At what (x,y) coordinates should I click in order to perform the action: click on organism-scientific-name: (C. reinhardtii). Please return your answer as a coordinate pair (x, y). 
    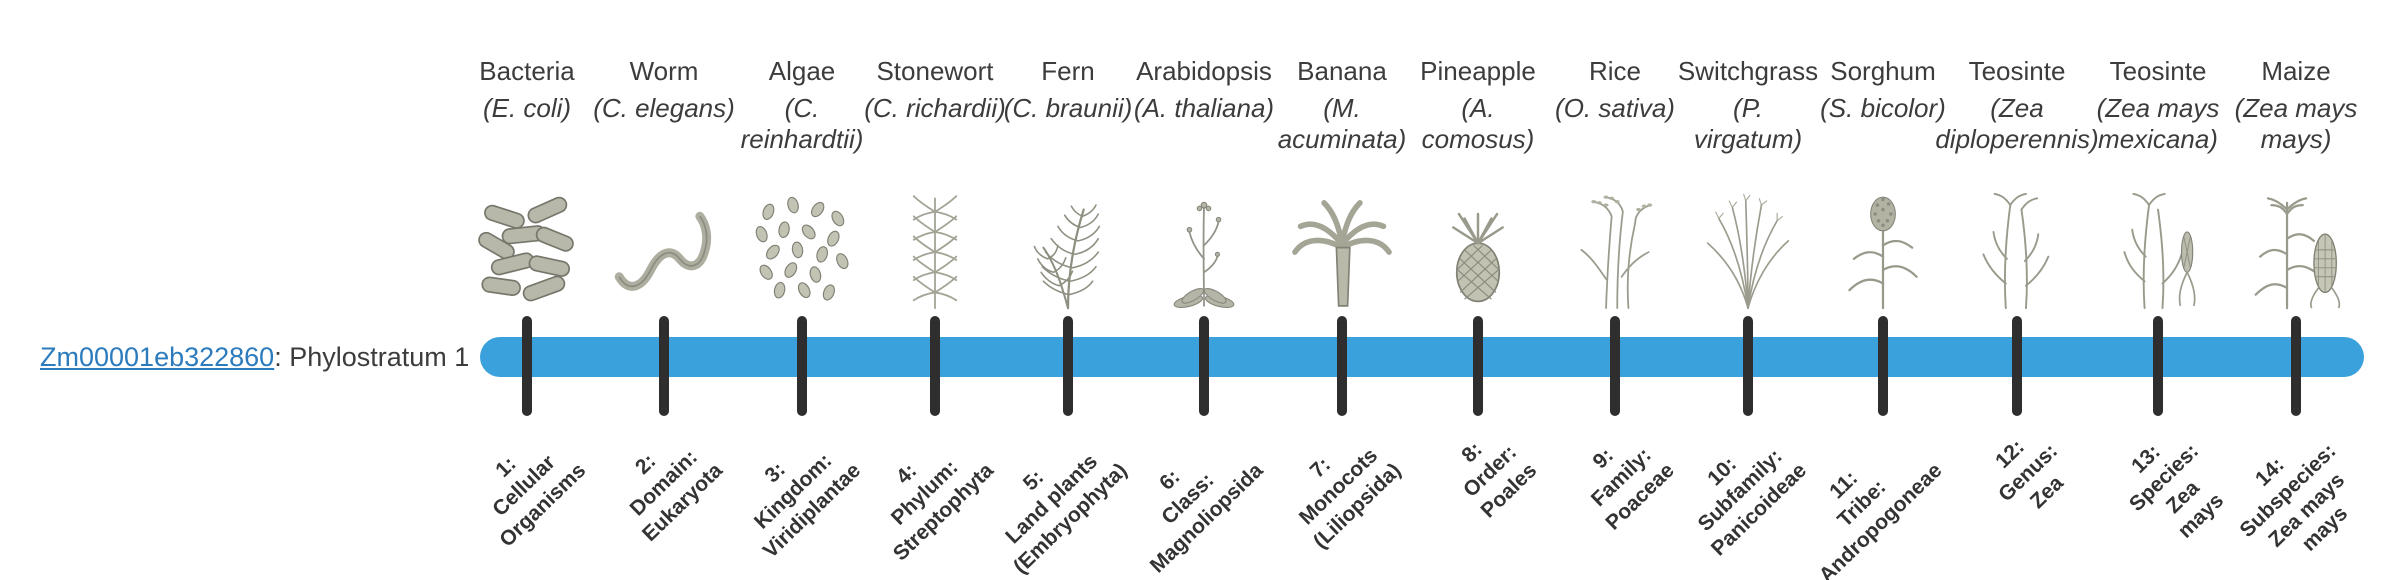
    Looking at the image, I should click on (802, 123).